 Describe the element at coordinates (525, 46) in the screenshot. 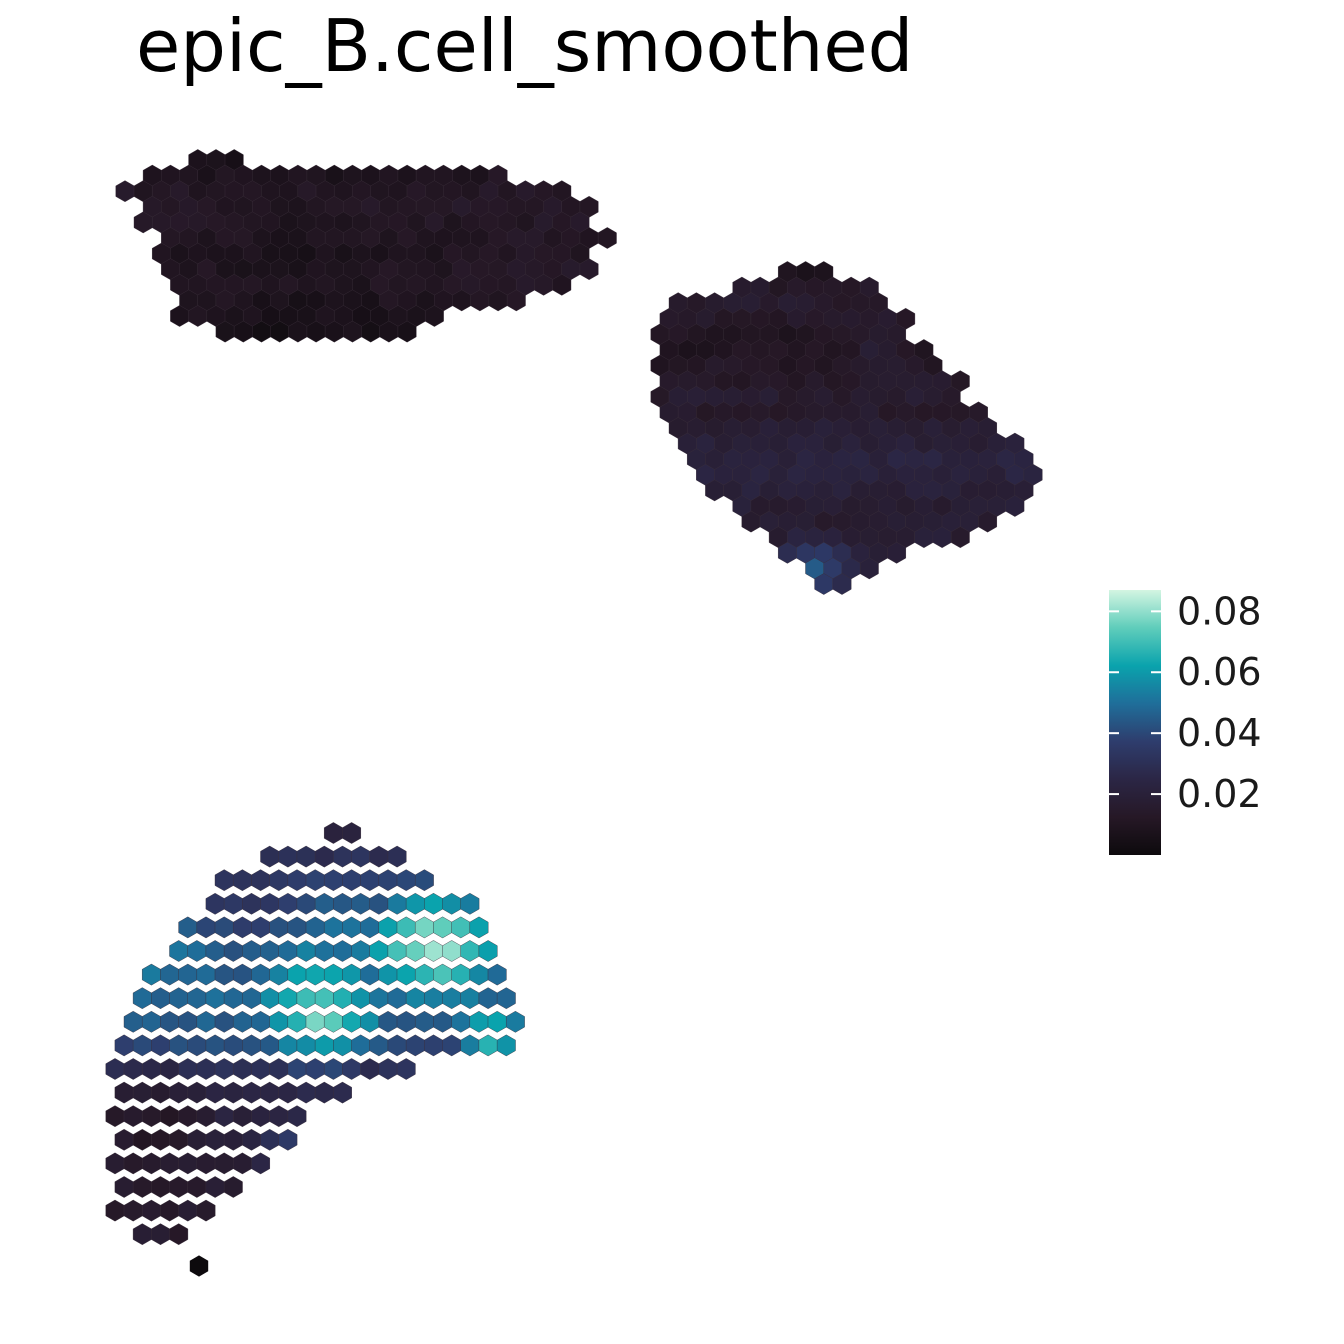

I see `chart-title: epic_B.cell_smoothed` at that location.